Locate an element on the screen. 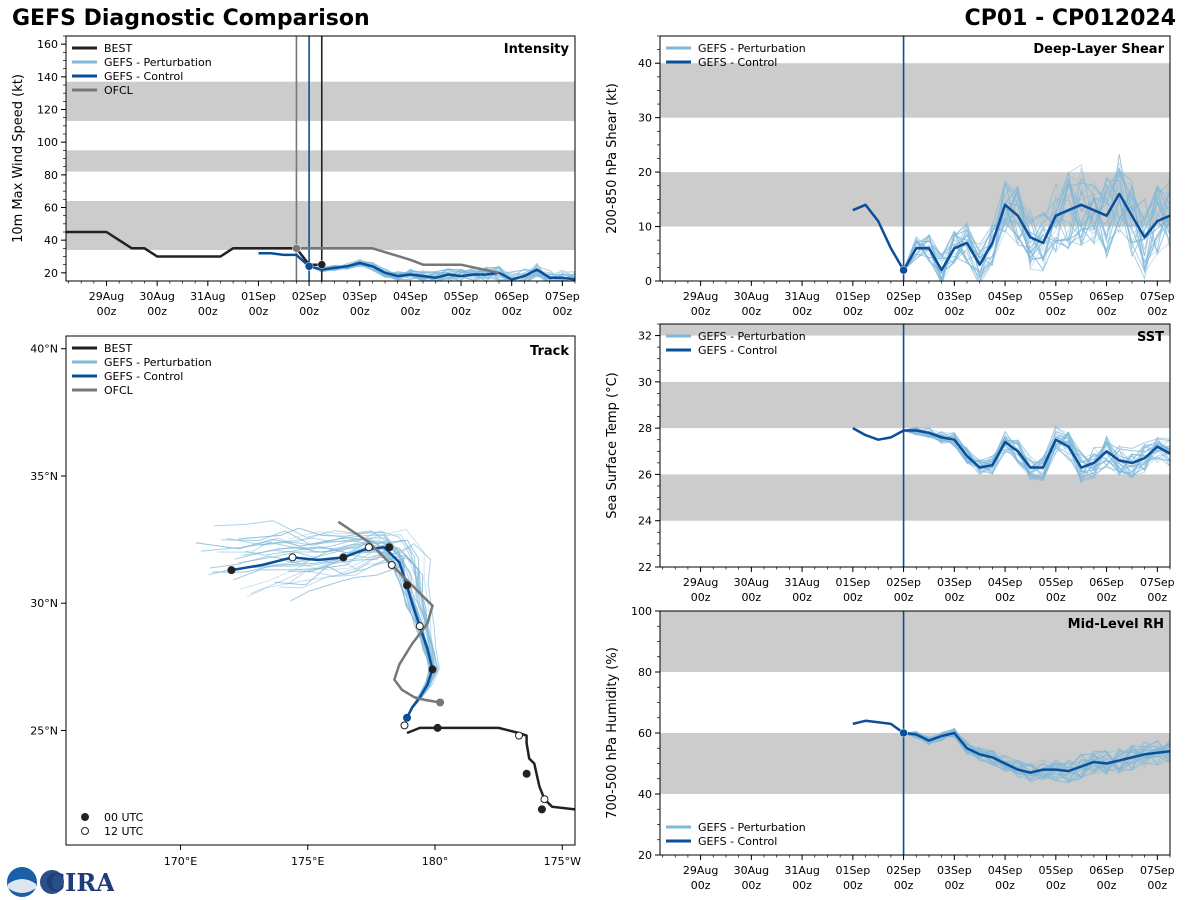  y-tick-label: 22 is located at coordinates (645, 567).